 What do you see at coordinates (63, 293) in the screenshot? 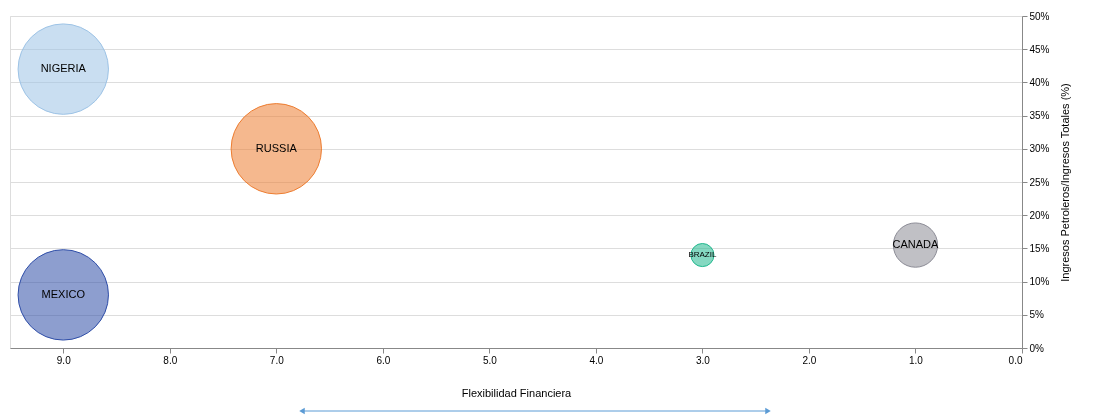
I see `series-label: MEXICO` at bounding box center [63, 293].